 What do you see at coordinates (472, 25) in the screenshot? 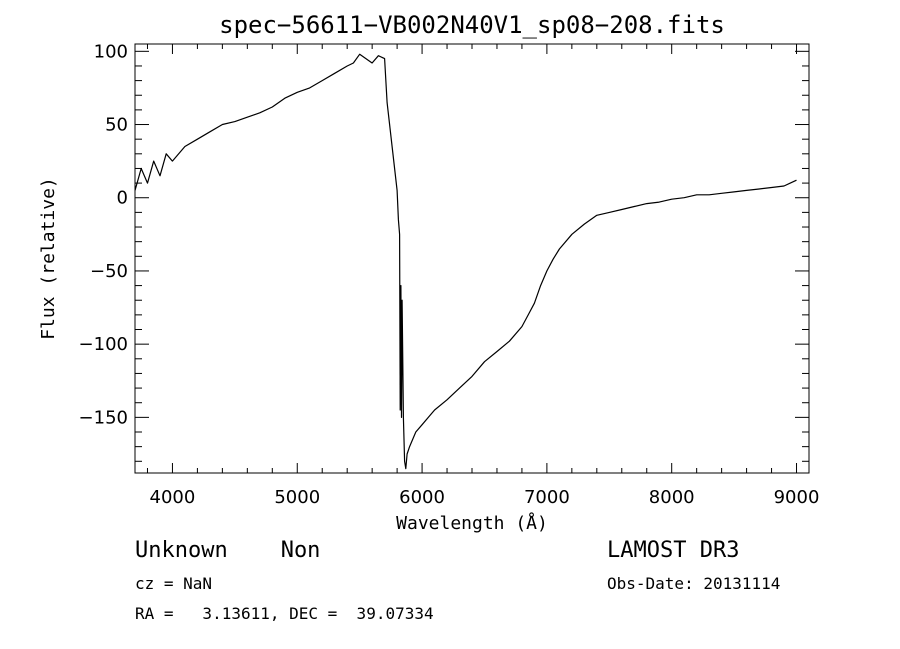
I see `chart-title: spec−56611−VB002N40V1_sp08−208.fits` at bounding box center [472, 25].